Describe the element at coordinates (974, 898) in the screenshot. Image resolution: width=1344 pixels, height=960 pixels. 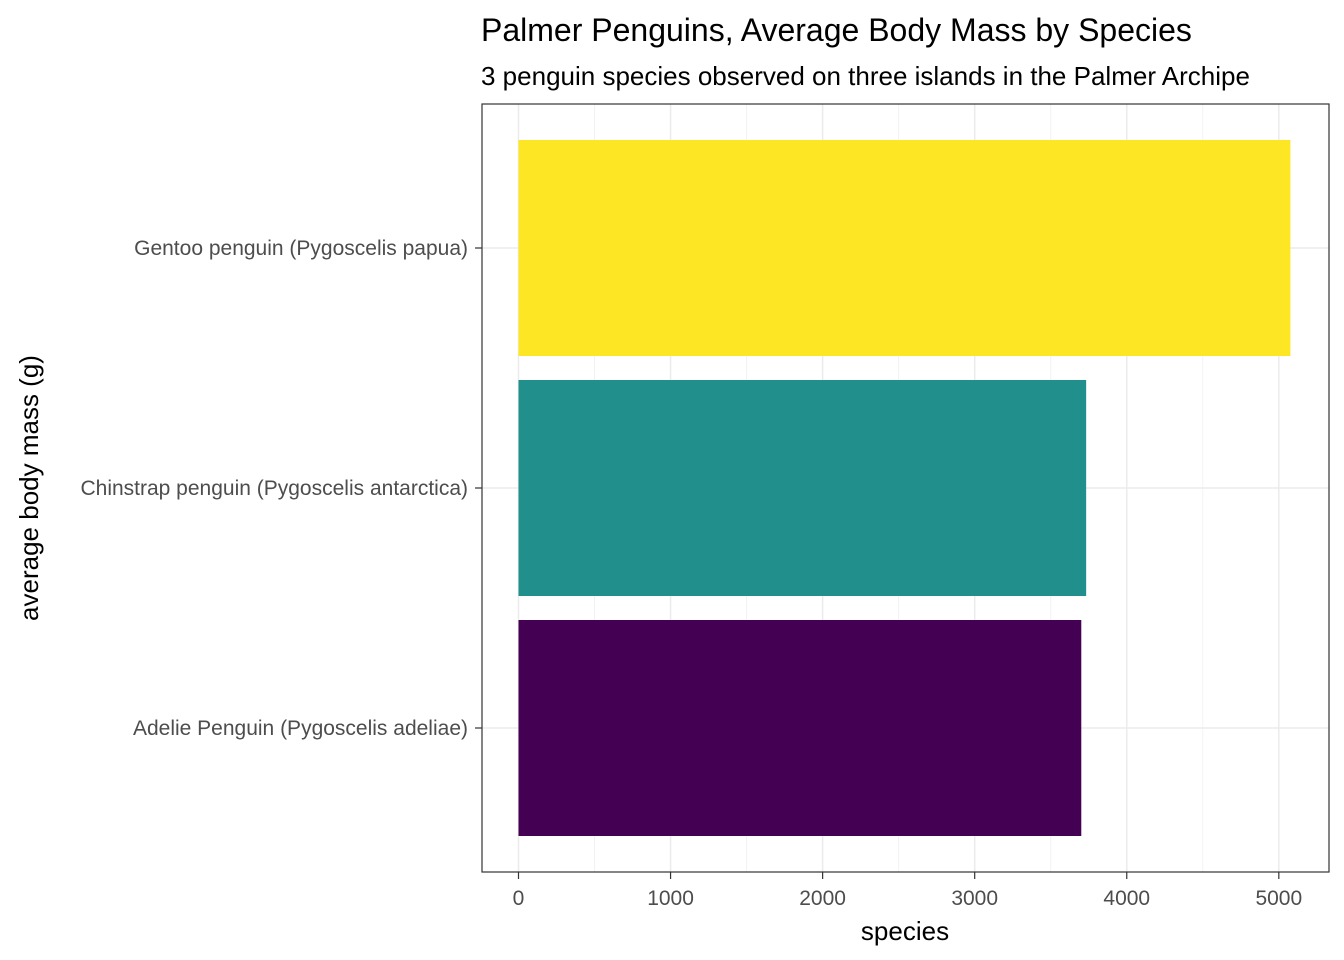
I see `x-tick-label: 3000` at that location.